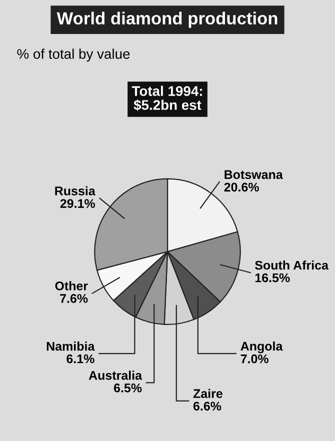 The width and height of the screenshot is (335, 441). What do you see at coordinates (128, 388) in the screenshot?
I see `data-label: 6.5%` at bounding box center [128, 388].